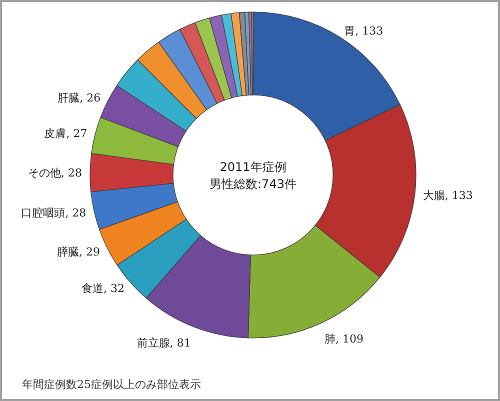 This screenshot has width=500, height=401. I want to click on slice-label: 大腸, 133, so click(447, 195).